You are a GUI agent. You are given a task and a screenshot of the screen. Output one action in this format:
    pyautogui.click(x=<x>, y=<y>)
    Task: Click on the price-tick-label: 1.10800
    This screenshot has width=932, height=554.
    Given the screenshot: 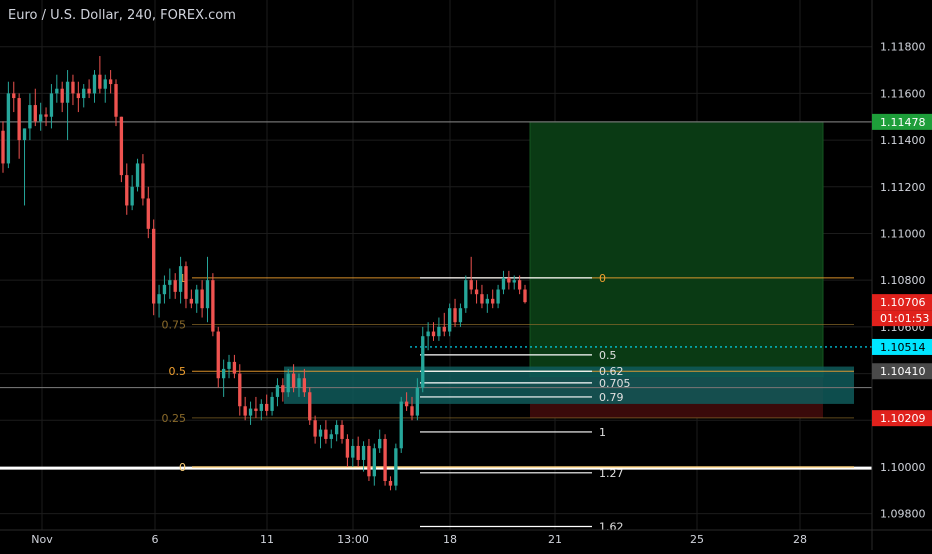 What is the action you would take?
    pyautogui.click(x=903, y=280)
    